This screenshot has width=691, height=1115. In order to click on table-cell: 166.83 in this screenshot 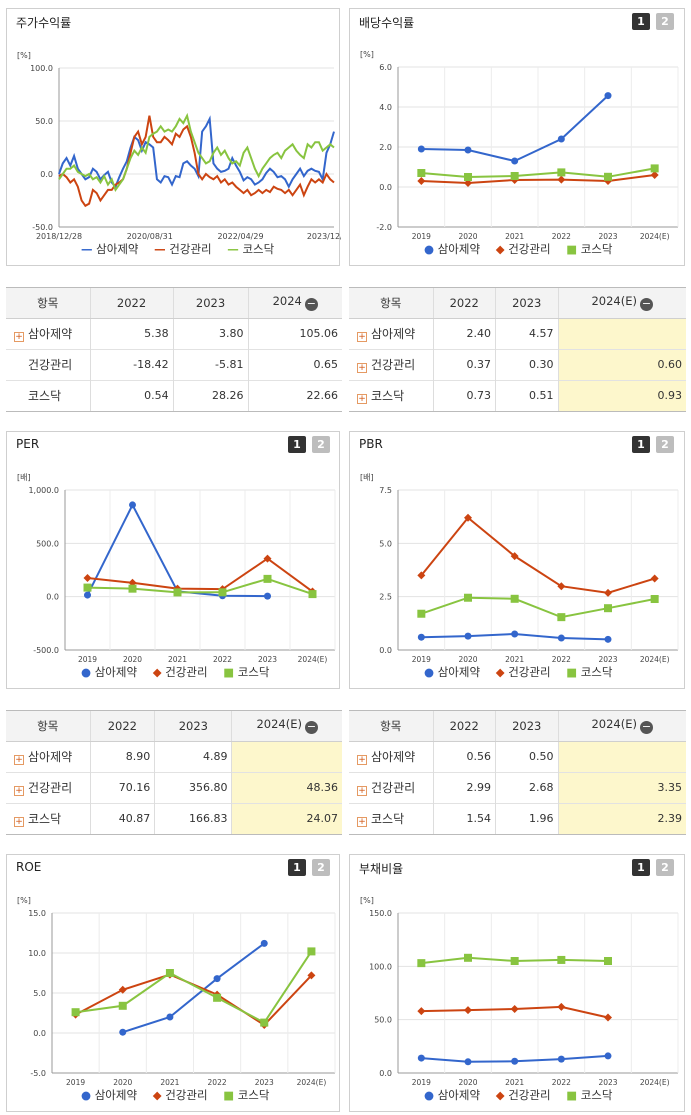, I will do `click(193, 818)`.